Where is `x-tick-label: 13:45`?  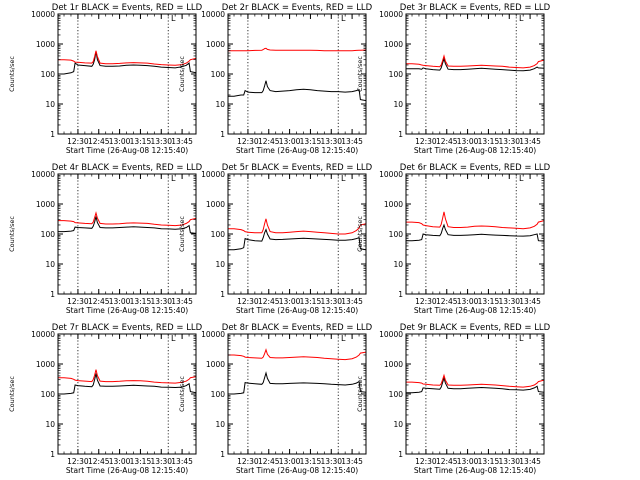
x-tick-label: 13:45 is located at coordinates (182, 461).